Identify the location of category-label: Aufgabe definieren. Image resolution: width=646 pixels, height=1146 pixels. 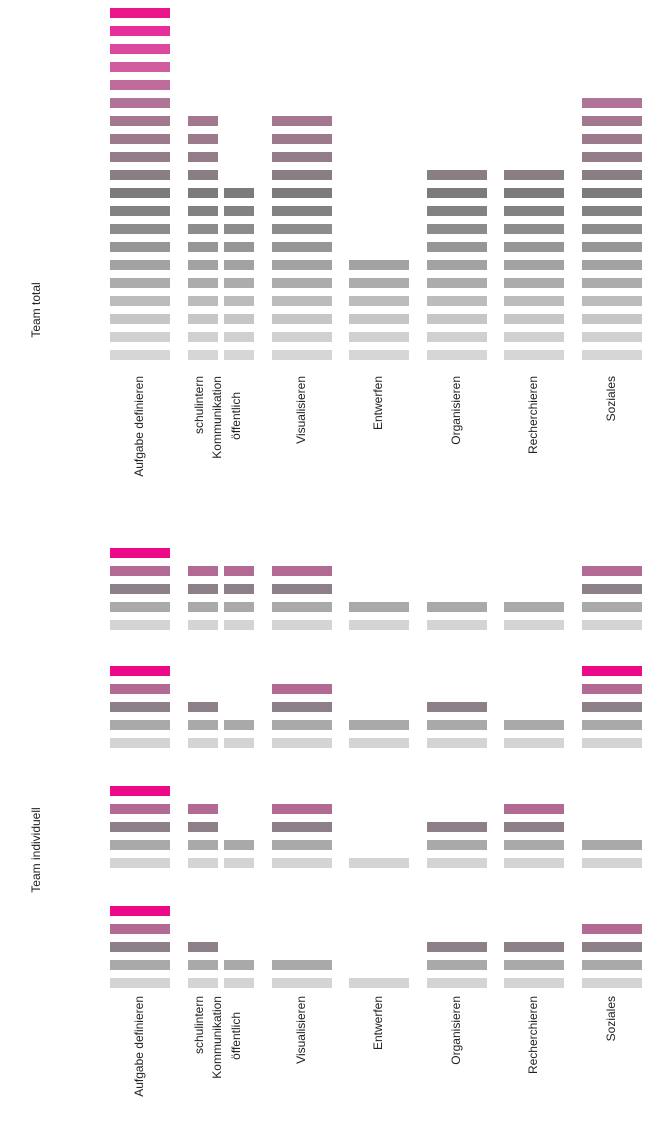
(139, 426).